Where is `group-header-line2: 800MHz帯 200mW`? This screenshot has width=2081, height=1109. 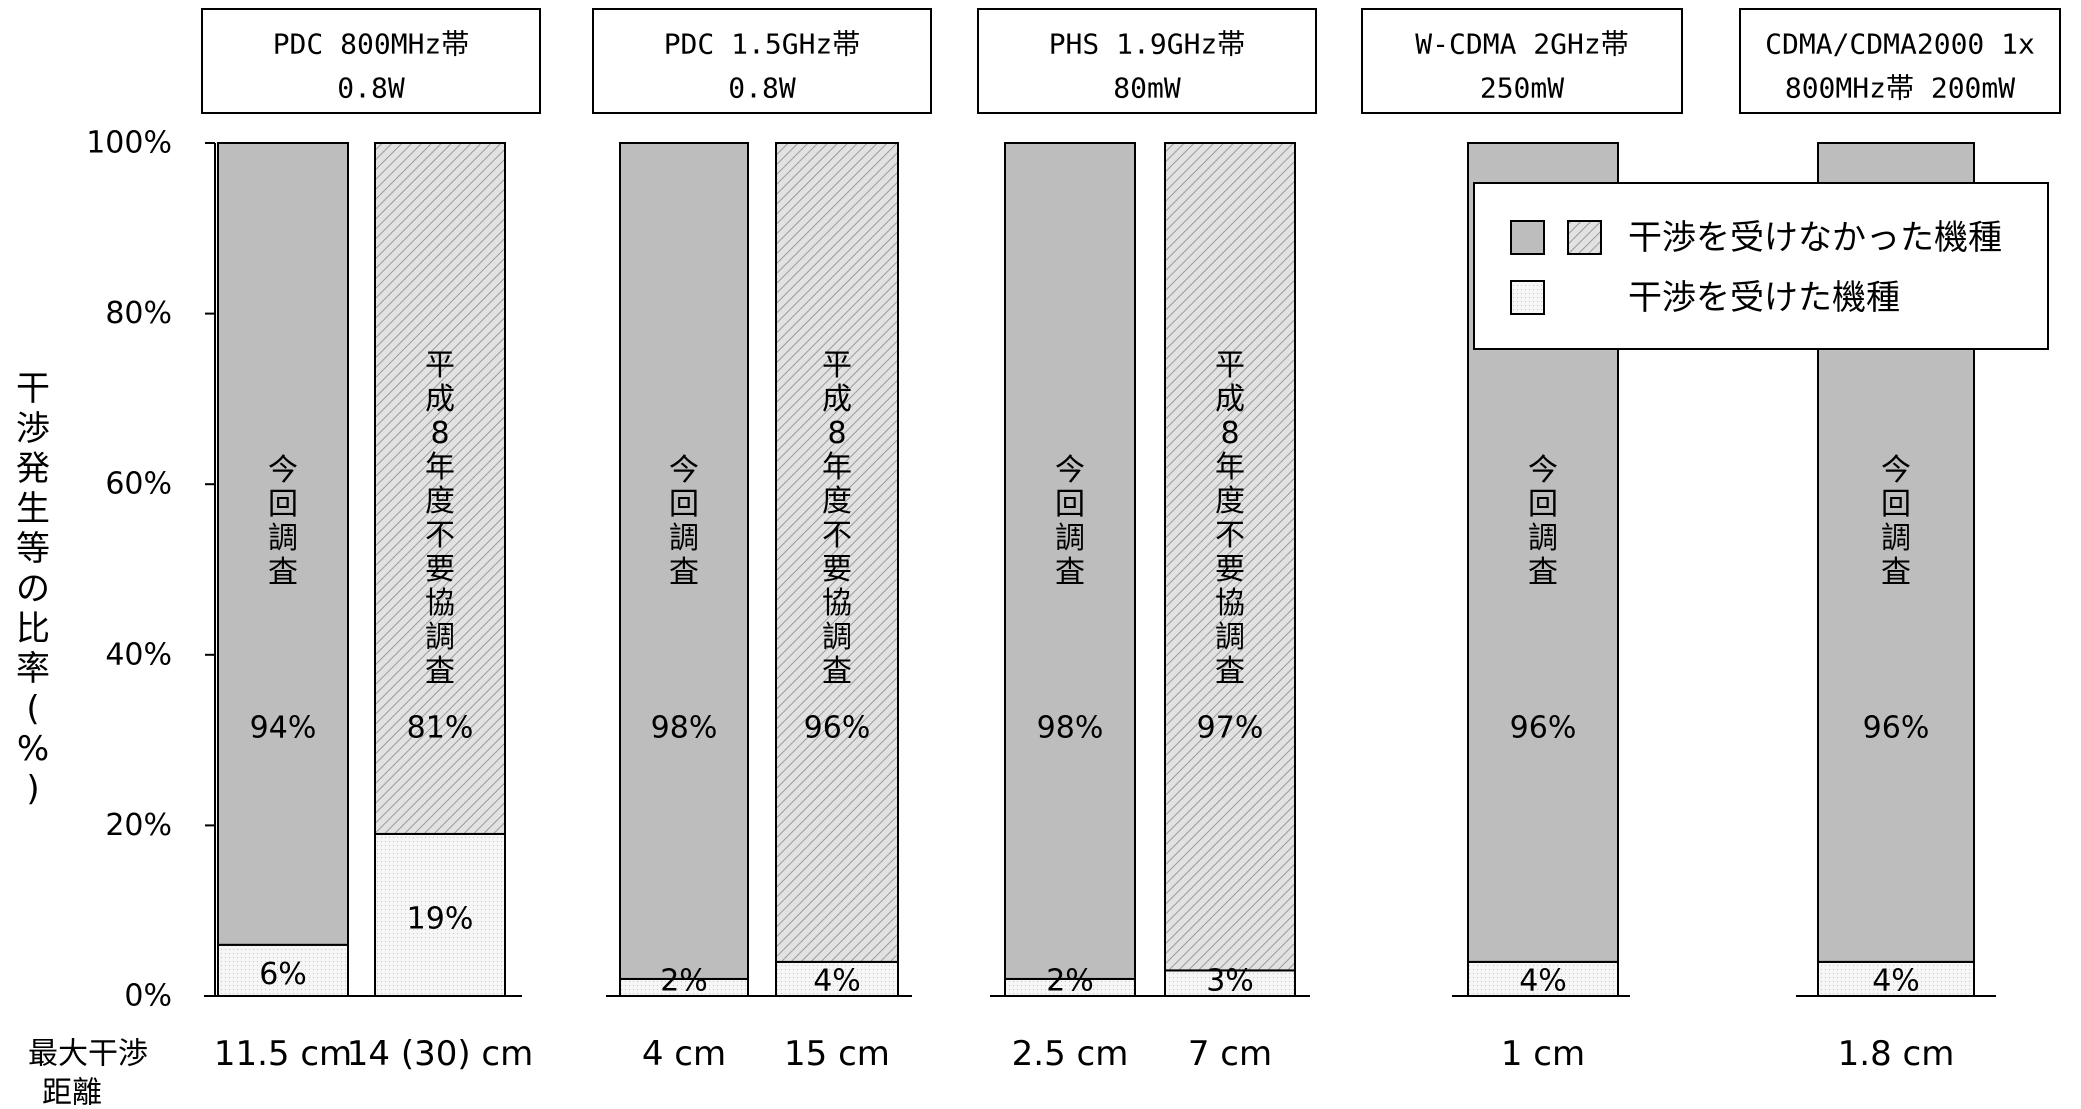
group-header-line2: 800MHz帯 200mW is located at coordinates (1900, 88).